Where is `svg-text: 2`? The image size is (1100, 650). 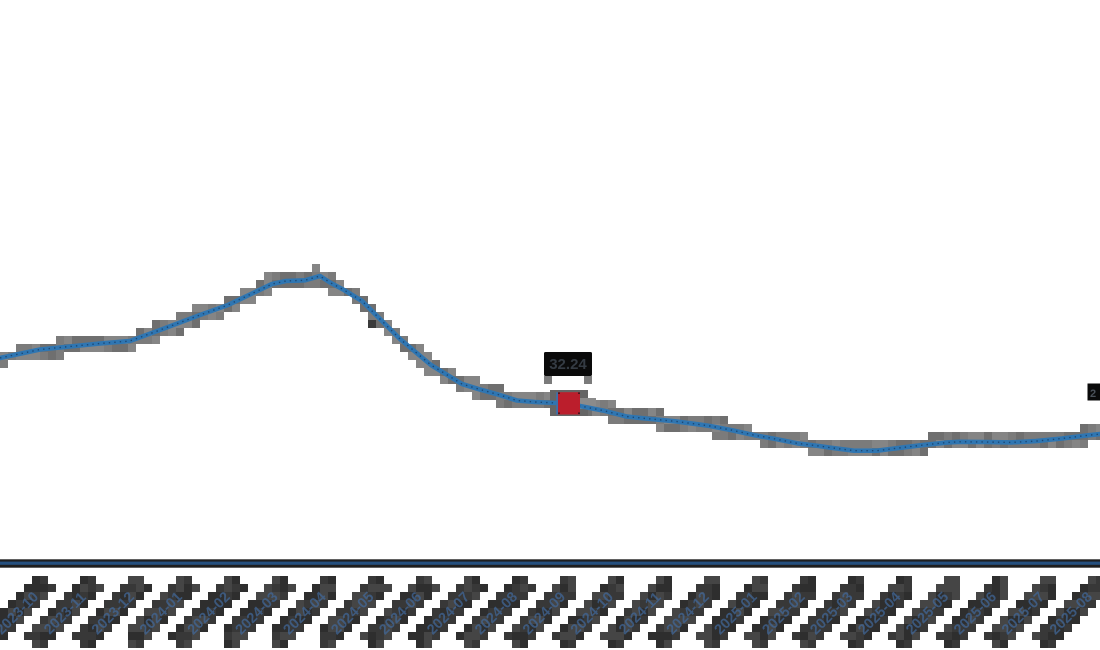 svg-text: 2 is located at coordinates (1093, 394).